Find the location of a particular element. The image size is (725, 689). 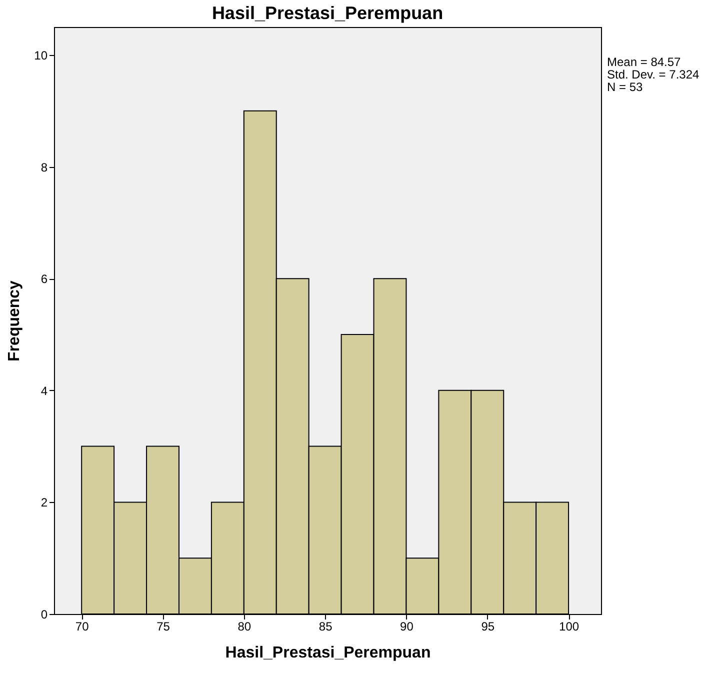

x-tick-label: 95 is located at coordinates (488, 627).